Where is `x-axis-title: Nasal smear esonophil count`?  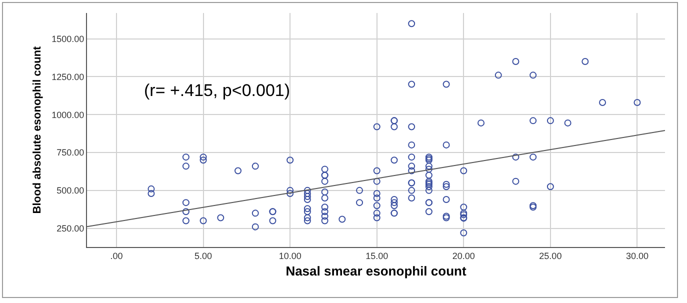
x-axis-title: Nasal smear esonophil count is located at coordinates (376, 270).